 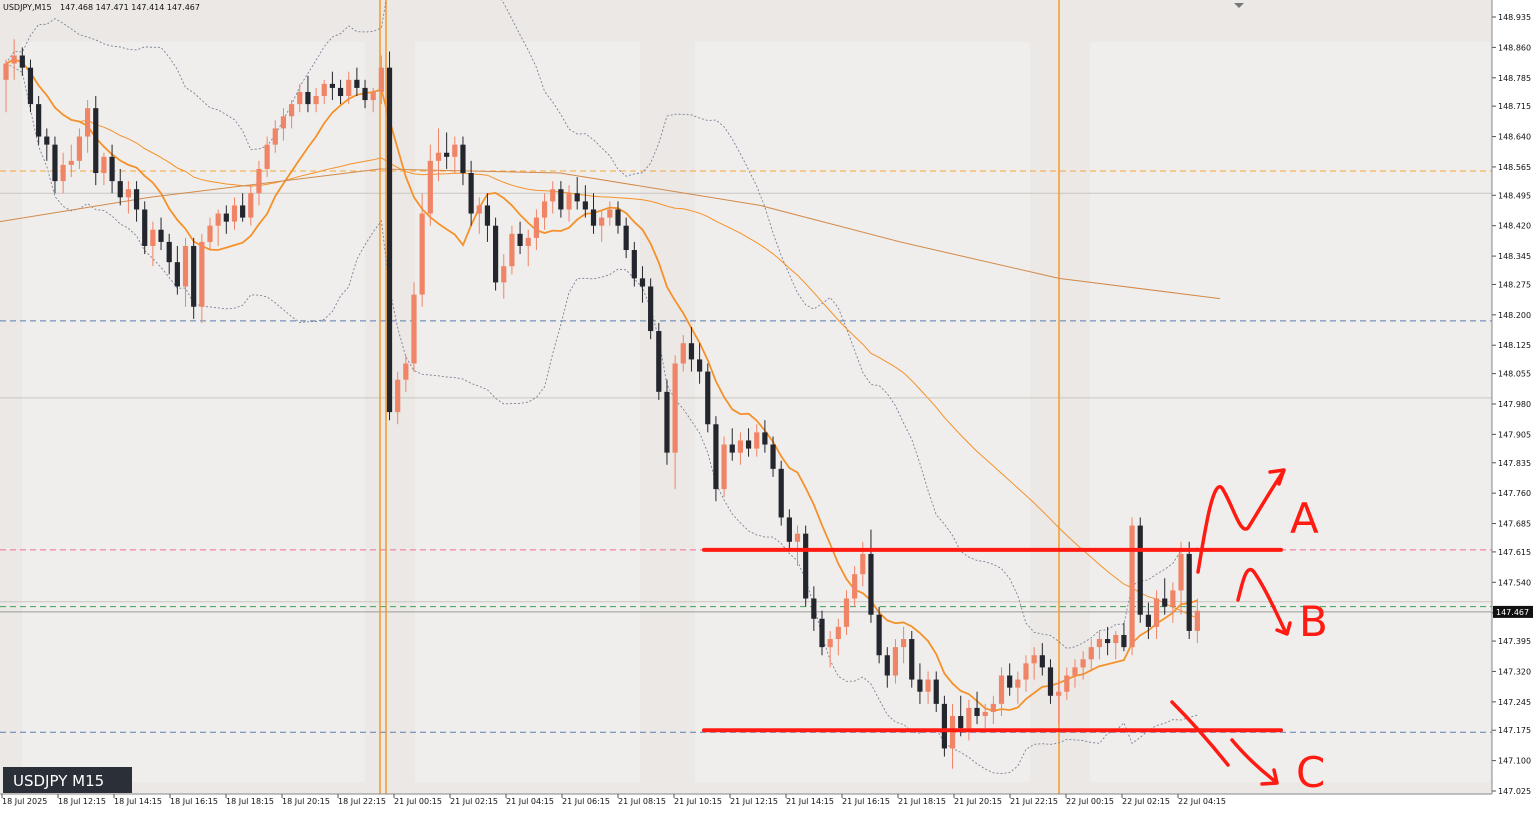 What do you see at coordinates (1277, 477) in the screenshot?
I see `scenario-a-arrowhead` at bounding box center [1277, 477].